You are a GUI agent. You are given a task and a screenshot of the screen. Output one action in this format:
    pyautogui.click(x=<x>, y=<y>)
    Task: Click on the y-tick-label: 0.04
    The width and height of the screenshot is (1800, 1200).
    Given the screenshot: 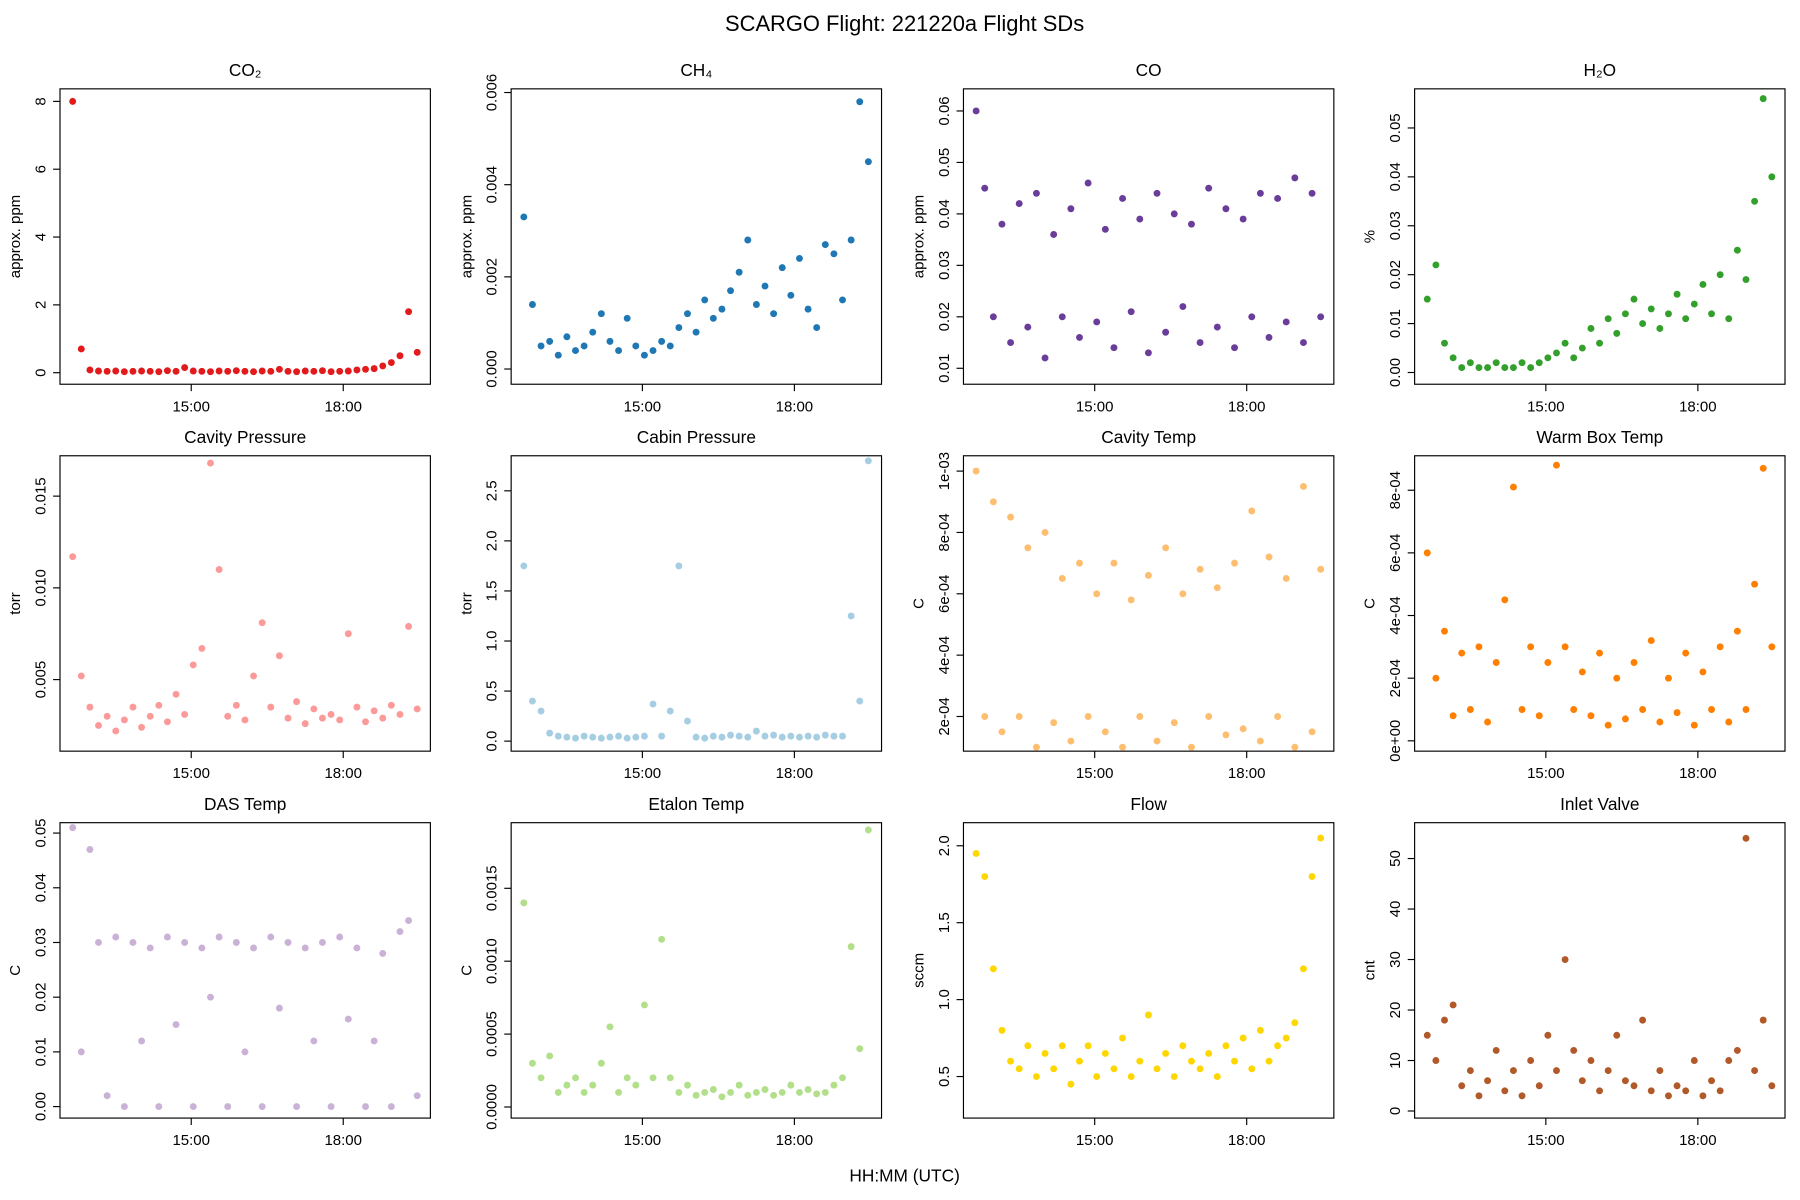 What is the action you would take?
    pyautogui.click(x=41, y=887)
    